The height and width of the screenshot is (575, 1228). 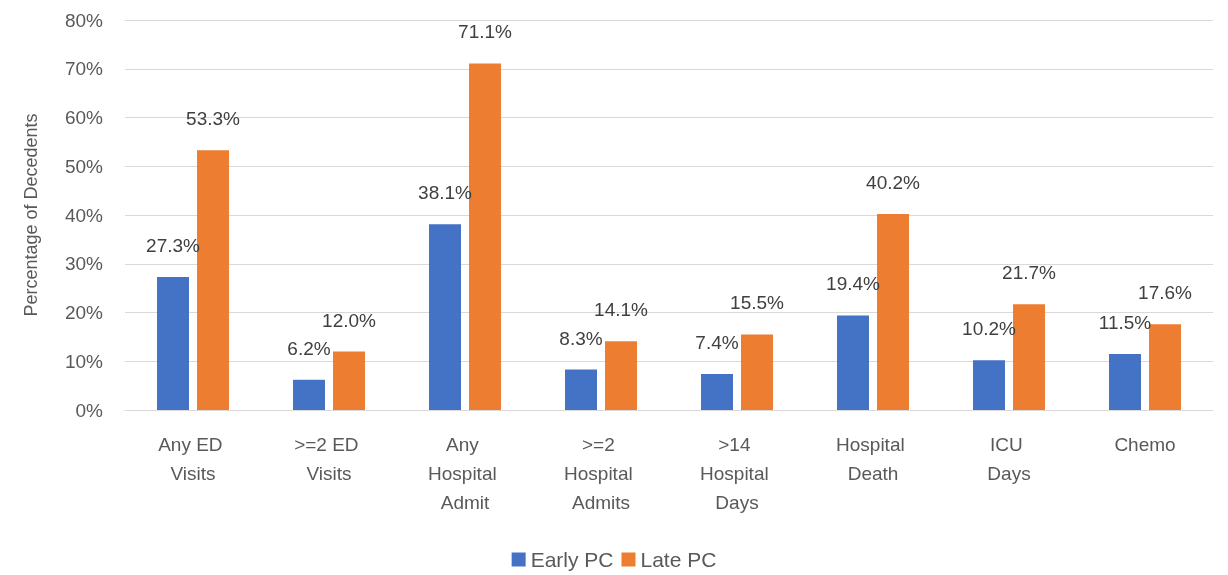 What do you see at coordinates (1125, 322) in the screenshot?
I see `data-label: 11.5%` at bounding box center [1125, 322].